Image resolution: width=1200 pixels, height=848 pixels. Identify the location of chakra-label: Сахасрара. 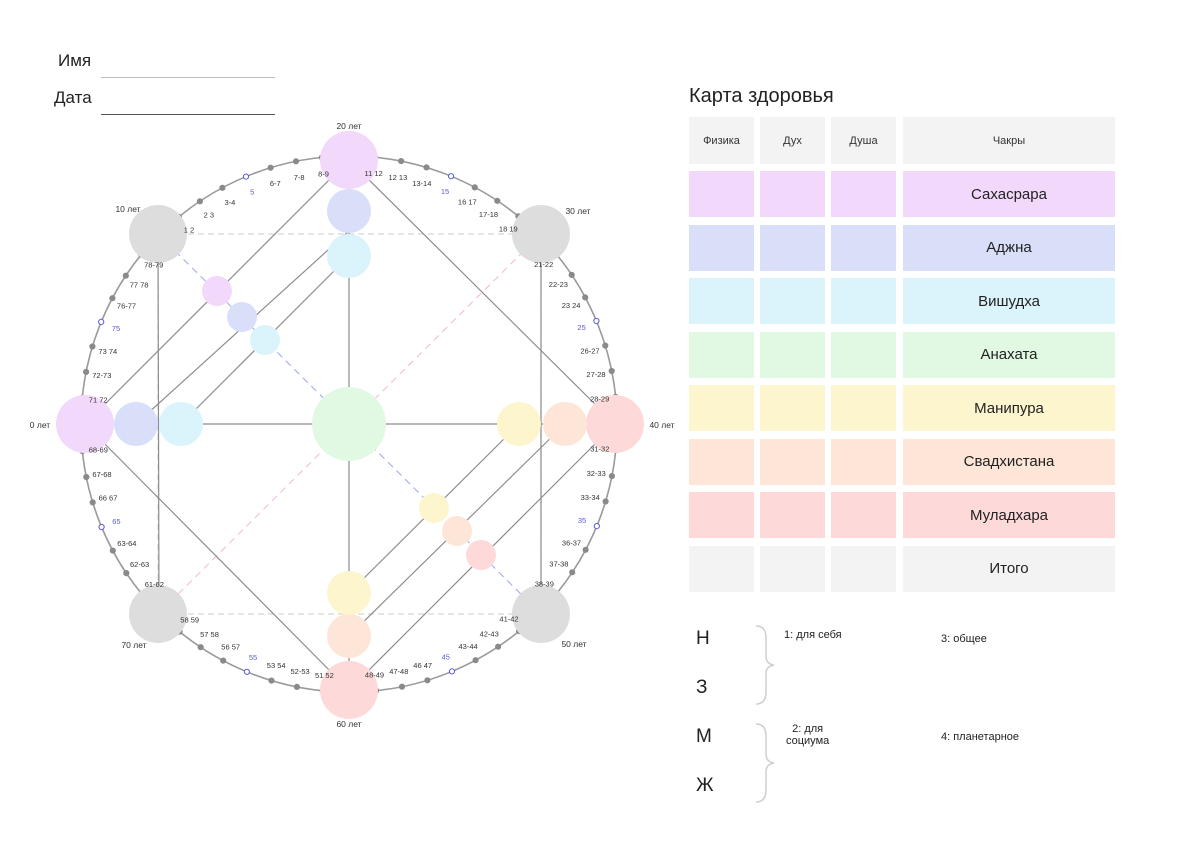
(1009, 194).